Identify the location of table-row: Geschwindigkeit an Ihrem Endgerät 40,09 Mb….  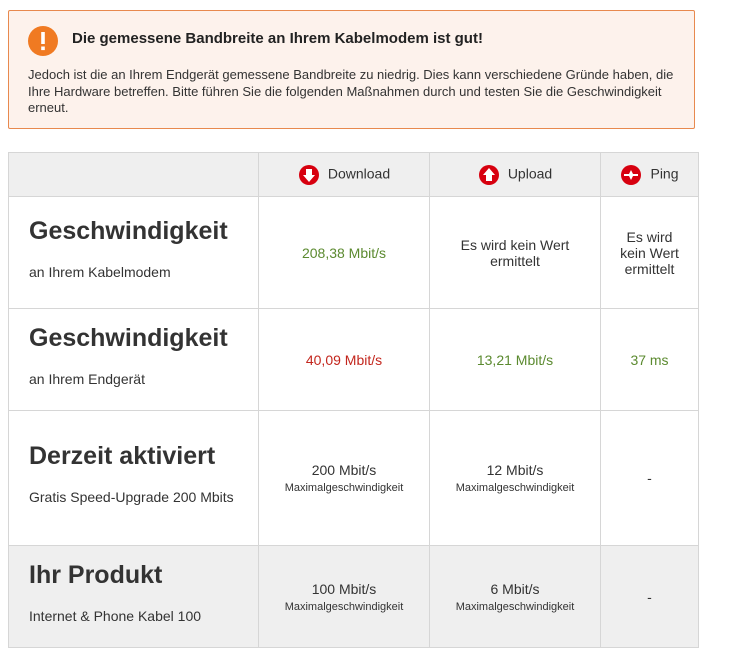
(353, 359).